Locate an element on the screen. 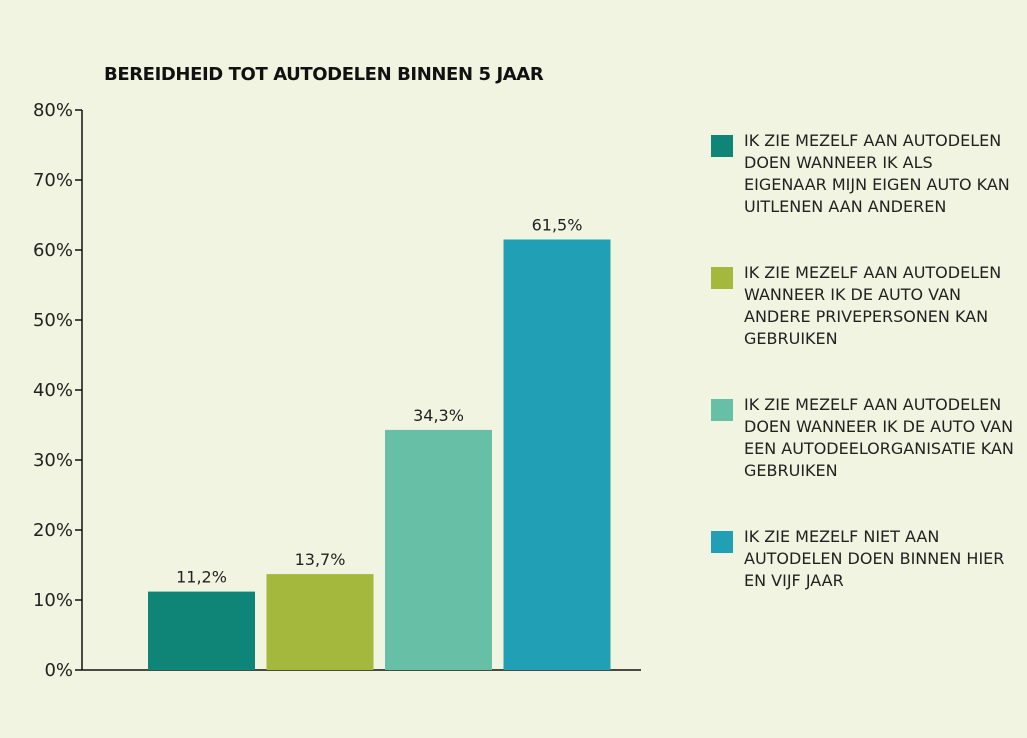 The height and width of the screenshot is (738, 1027). y-tick-label: 70% is located at coordinates (53, 180).